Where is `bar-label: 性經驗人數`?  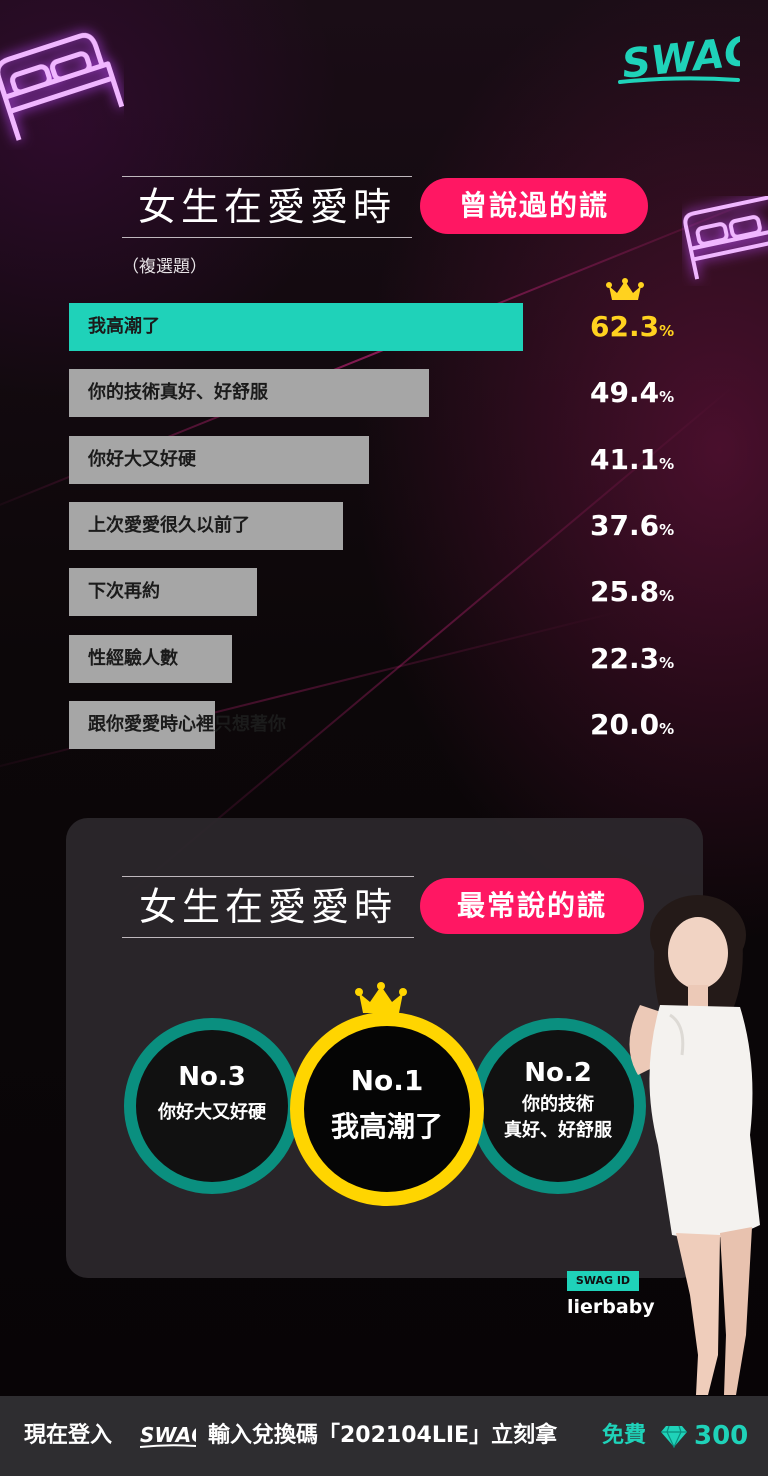
bar-label: 性經驗人數 is located at coordinates (133, 658).